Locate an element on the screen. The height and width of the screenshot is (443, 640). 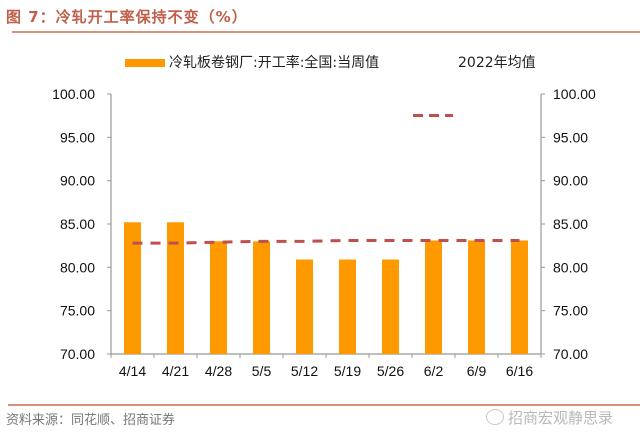
x-tick-label: 6/2 is located at coordinates (434, 371).